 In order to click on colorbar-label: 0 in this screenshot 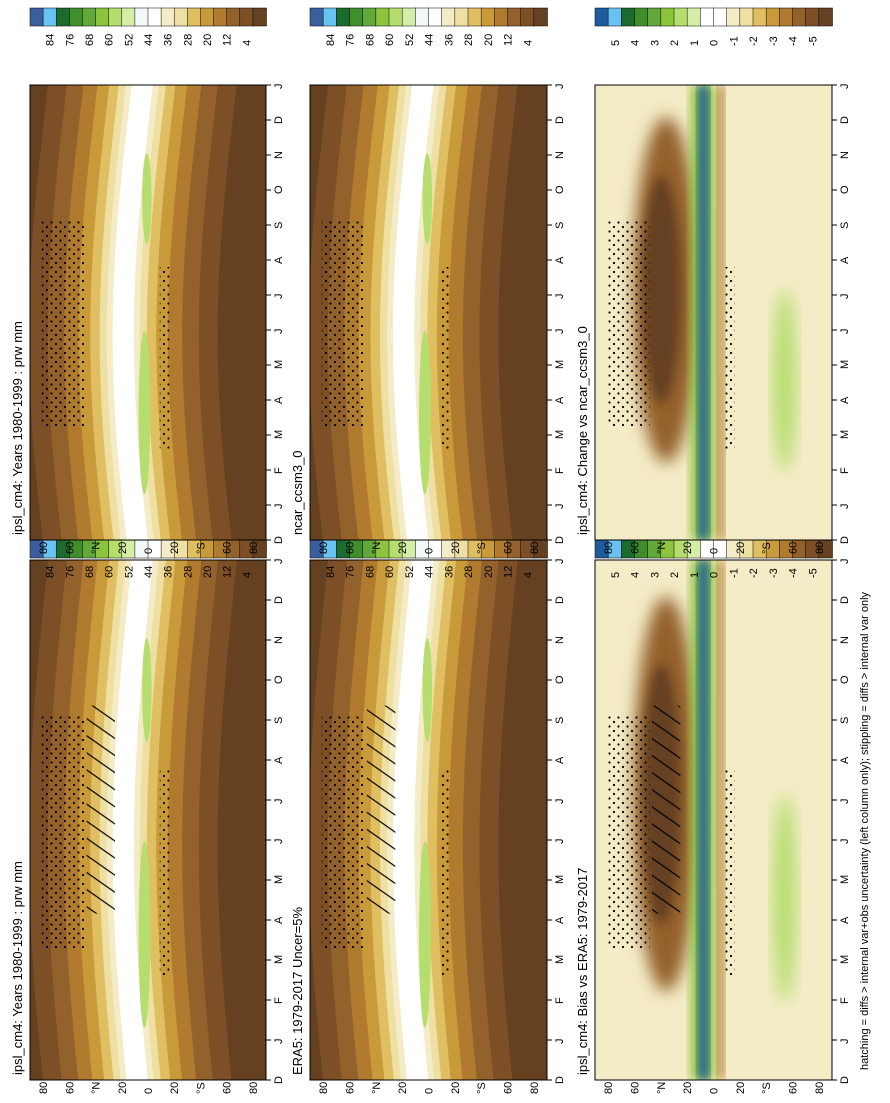, I will do `click(715, 43)`.